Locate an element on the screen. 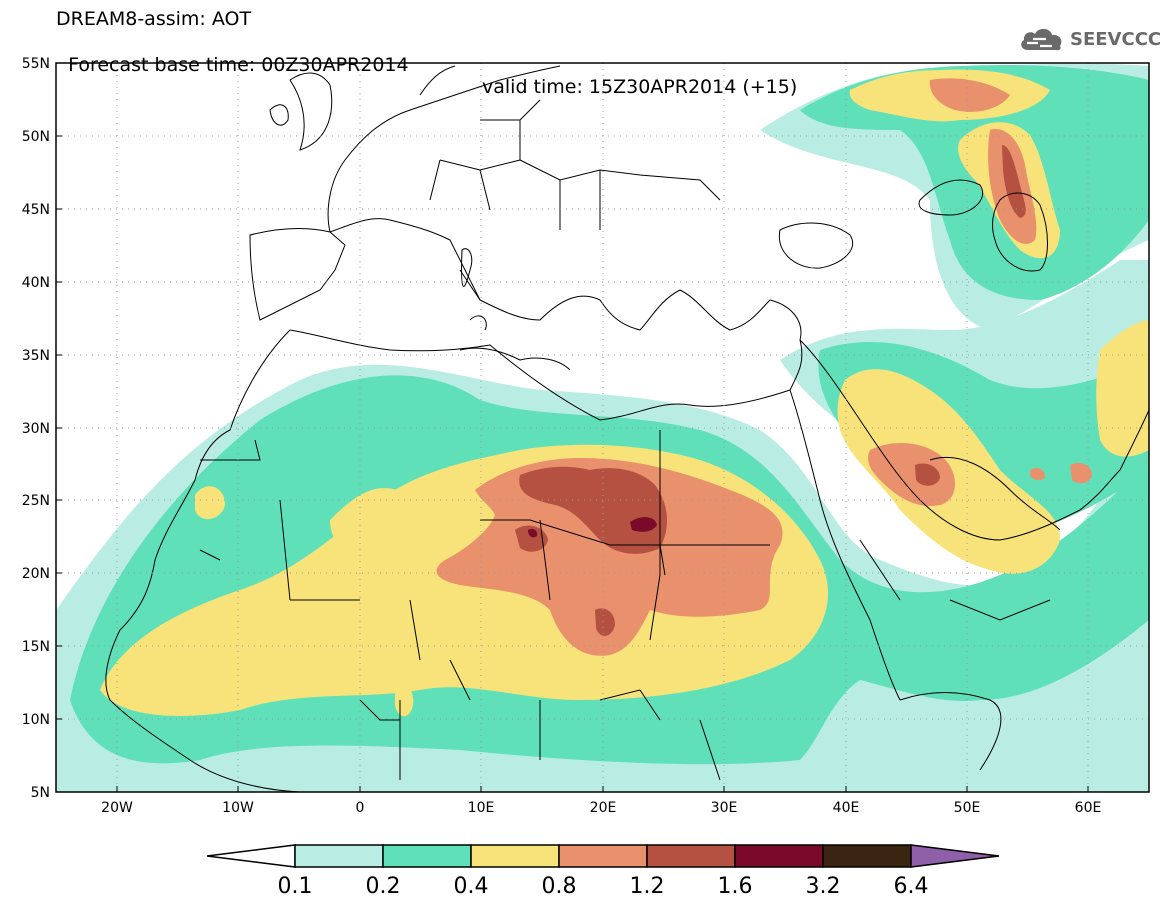 The height and width of the screenshot is (905, 1165). colorbar-swatch-1.2 is located at coordinates (691, 856).